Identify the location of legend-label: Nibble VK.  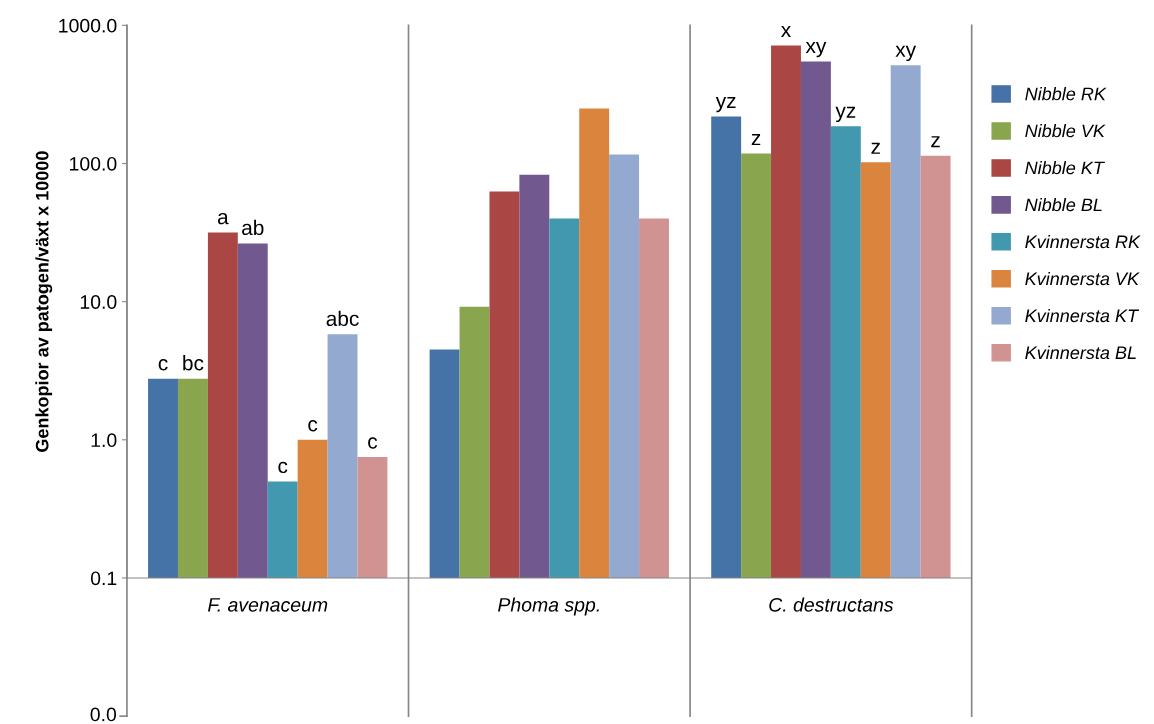
(1065, 131).